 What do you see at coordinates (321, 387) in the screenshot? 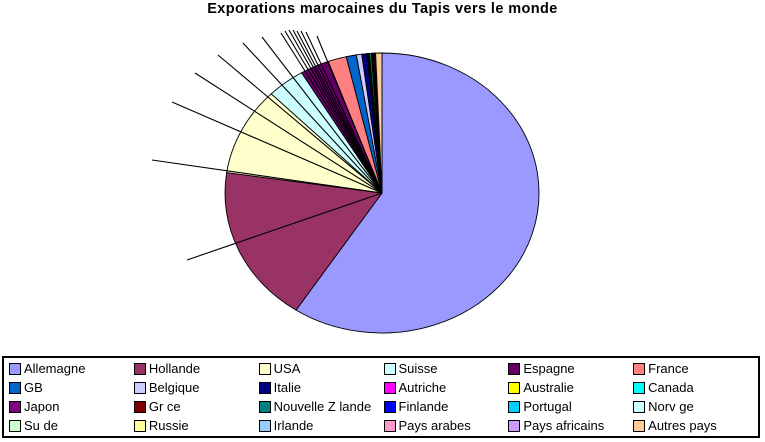
I see `legend-item-italie: Italie` at bounding box center [321, 387].